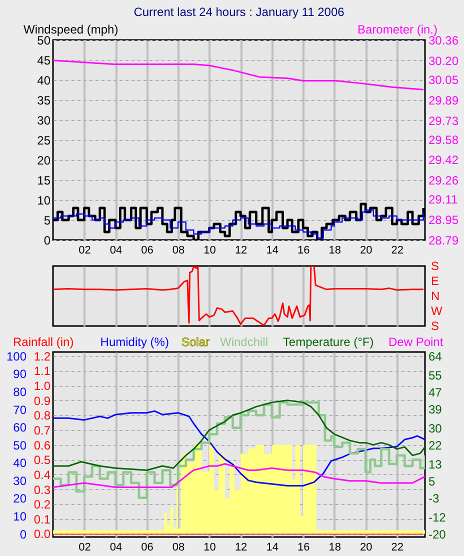 This screenshot has width=465, height=556. What do you see at coordinates (435, 356) in the screenshot?
I see `y3-tick-label: 64` at bounding box center [435, 356].